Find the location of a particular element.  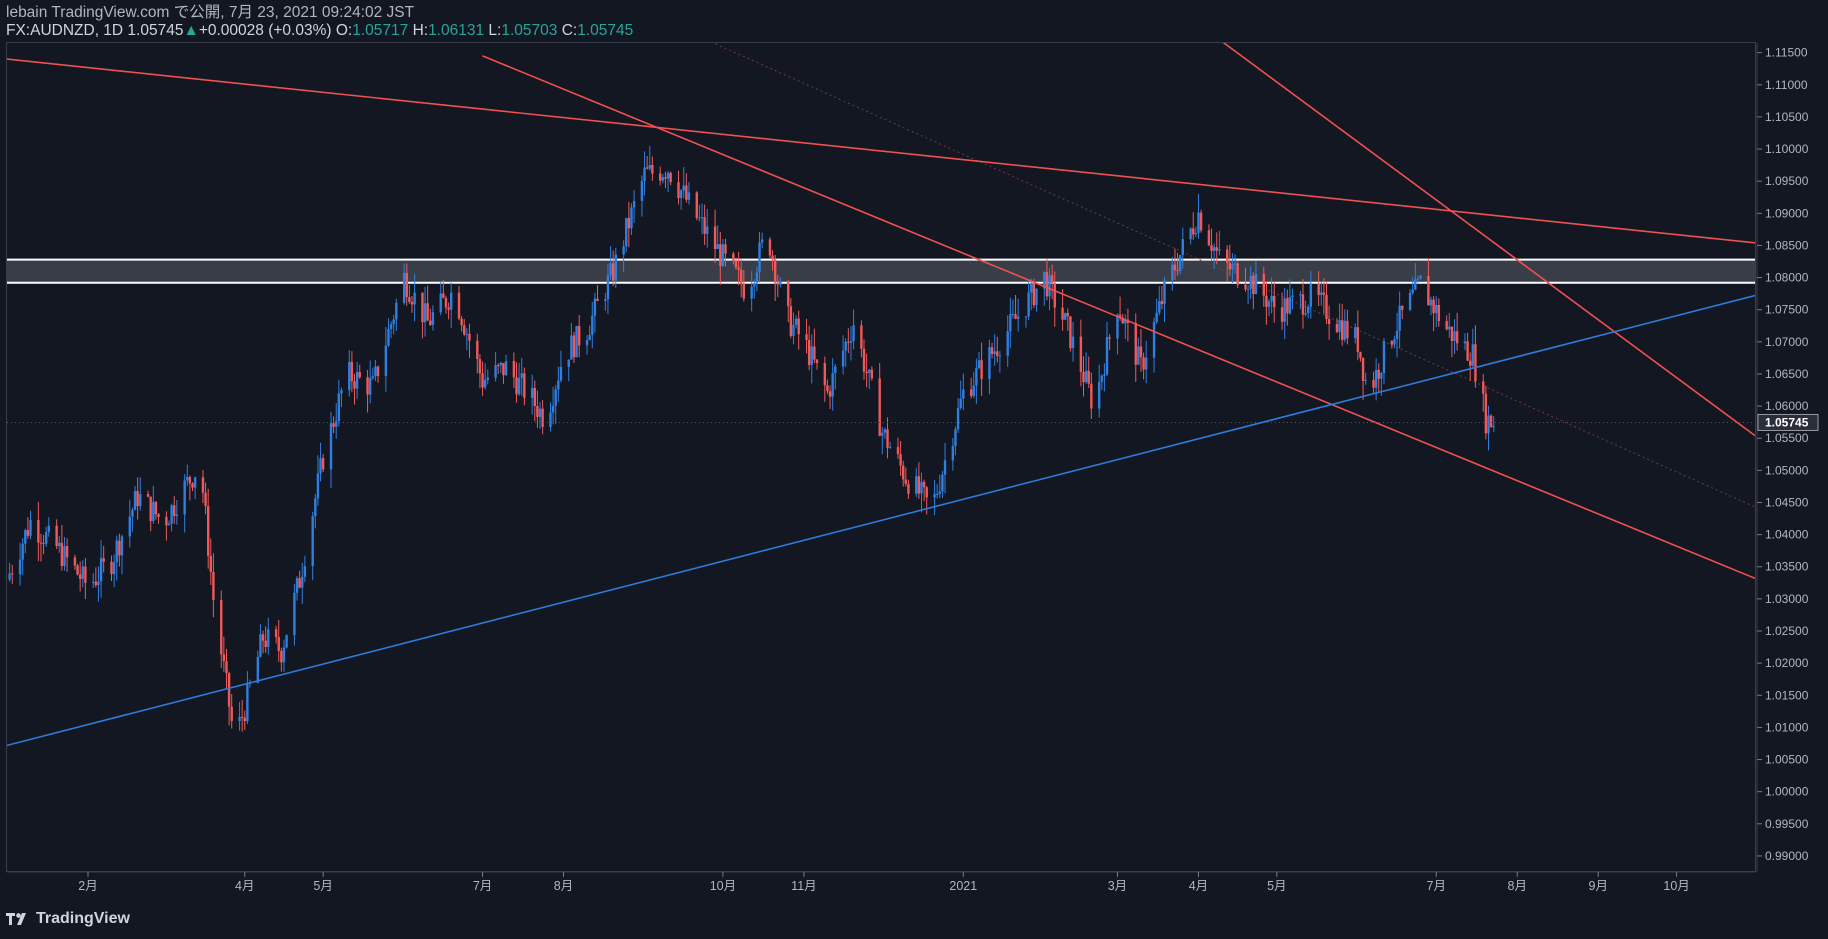

price-tick-label: 1.06000 is located at coordinates (1787, 406).